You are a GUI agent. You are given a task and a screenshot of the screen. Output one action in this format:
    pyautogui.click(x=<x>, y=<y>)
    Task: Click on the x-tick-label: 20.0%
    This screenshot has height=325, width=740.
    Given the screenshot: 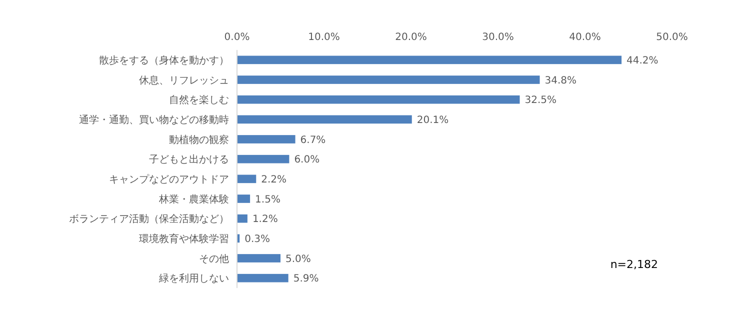 What is the action you would take?
    pyautogui.click(x=411, y=37)
    